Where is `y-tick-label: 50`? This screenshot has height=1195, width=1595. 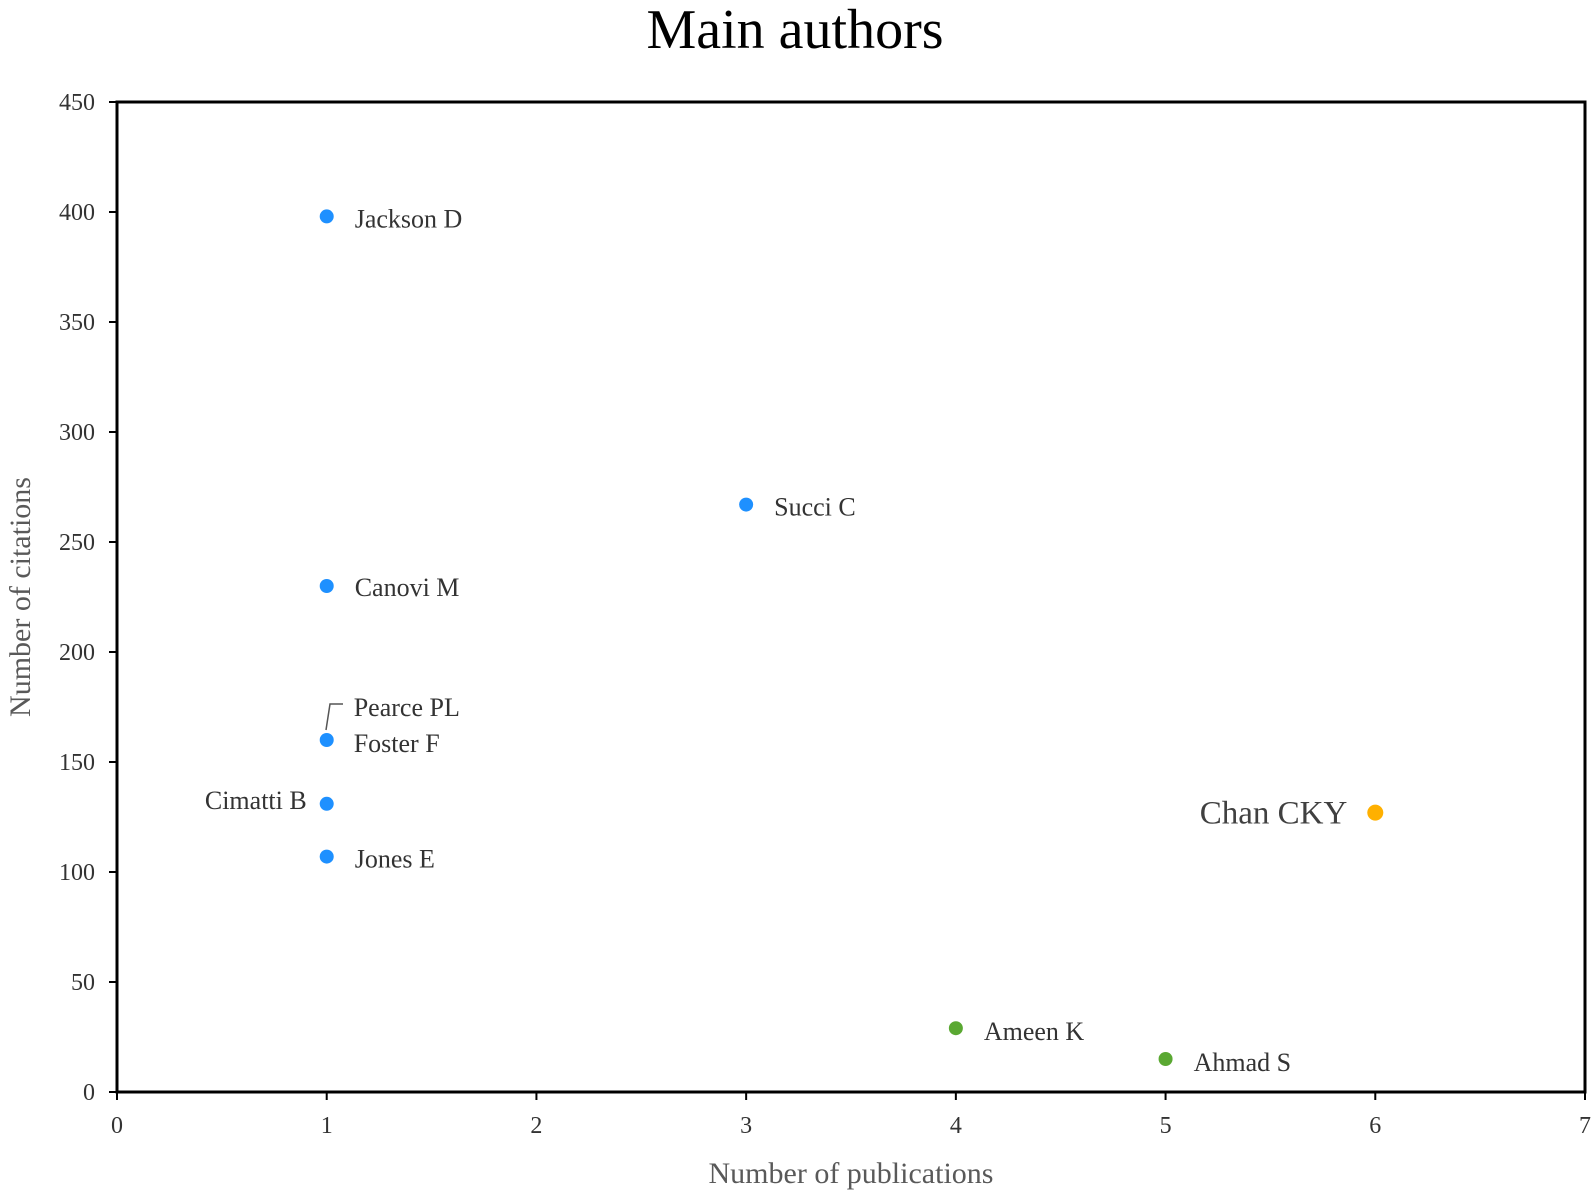 y-tick-label: 50 is located at coordinates (83, 983).